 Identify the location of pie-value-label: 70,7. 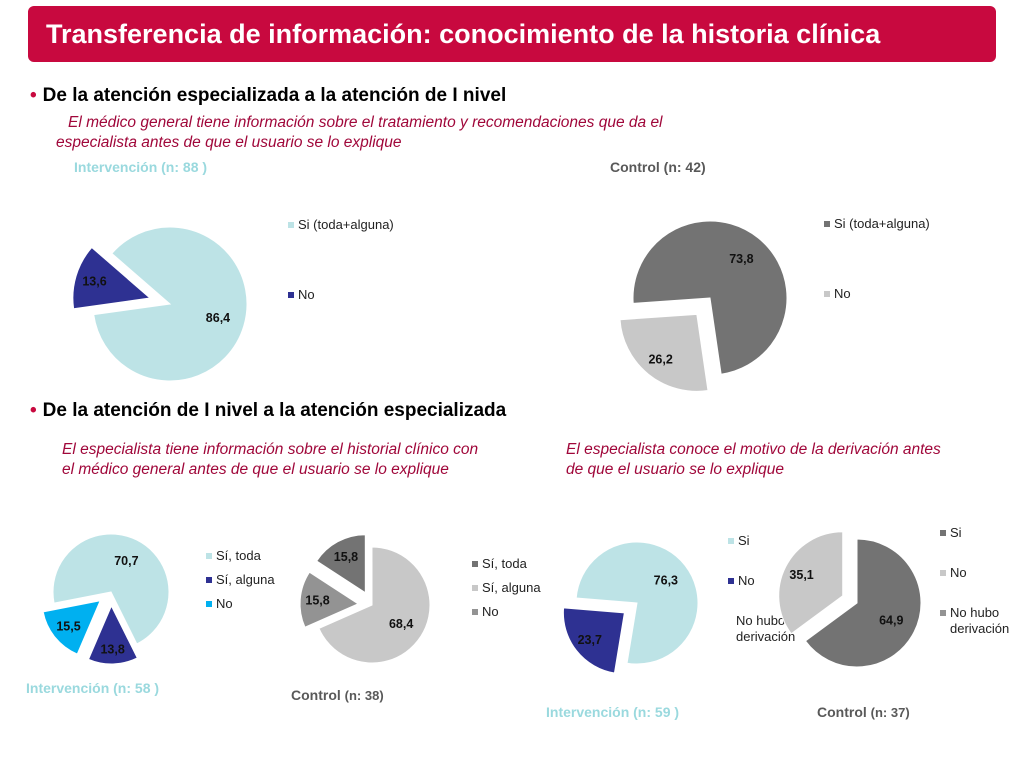
(126, 561).